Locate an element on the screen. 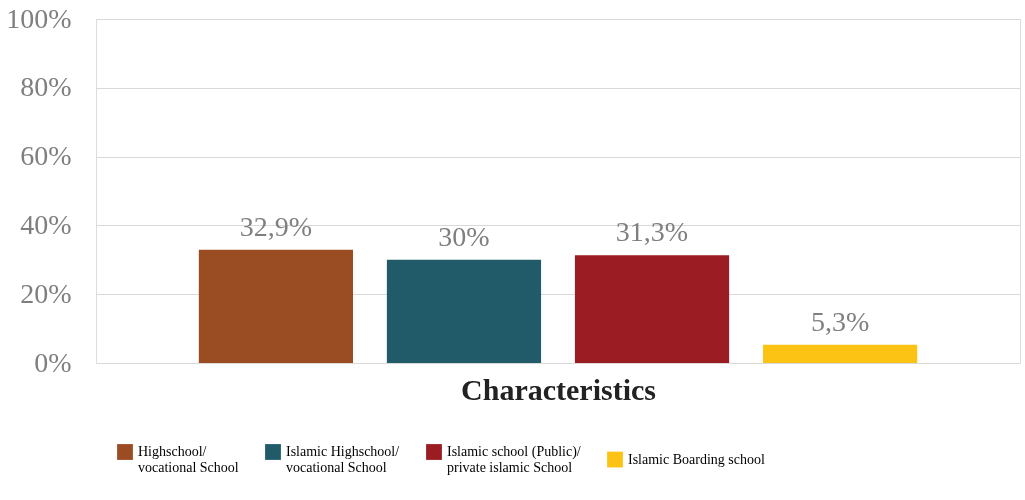 This screenshot has width=1025, height=500. data-label: 31,3% is located at coordinates (652, 232).